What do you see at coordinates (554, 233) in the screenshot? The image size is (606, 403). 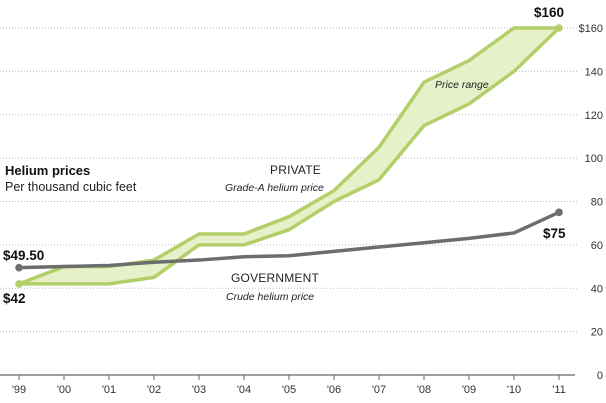 I see `end-government-value: $75` at bounding box center [554, 233].